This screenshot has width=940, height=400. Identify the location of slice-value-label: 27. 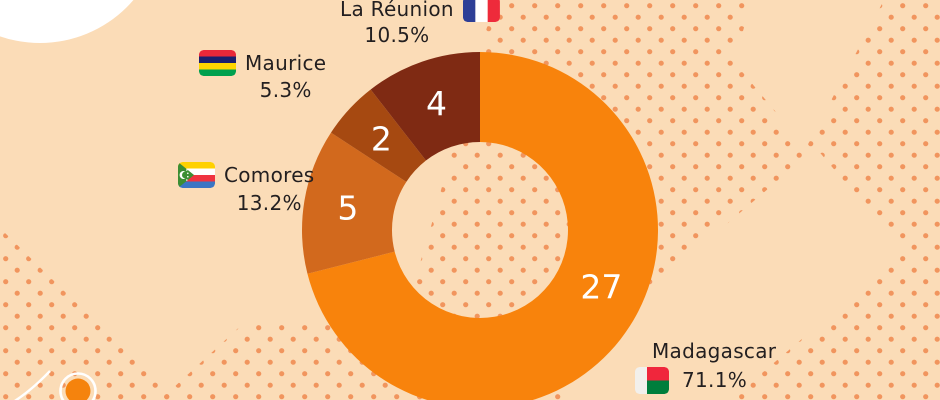
(601, 286).